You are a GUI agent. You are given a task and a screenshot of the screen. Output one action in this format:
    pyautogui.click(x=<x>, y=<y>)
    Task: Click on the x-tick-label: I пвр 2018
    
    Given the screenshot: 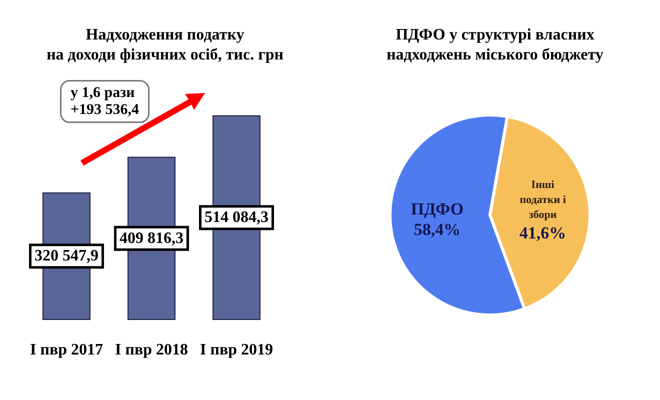 What is the action you would take?
    pyautogui.click(x=151, y=350)
    